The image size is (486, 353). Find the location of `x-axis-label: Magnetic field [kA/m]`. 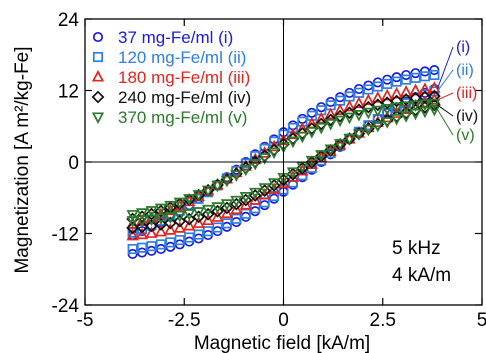

x-axis-label: Magnetic field [kA/m] is located at coordinates (282, 343).